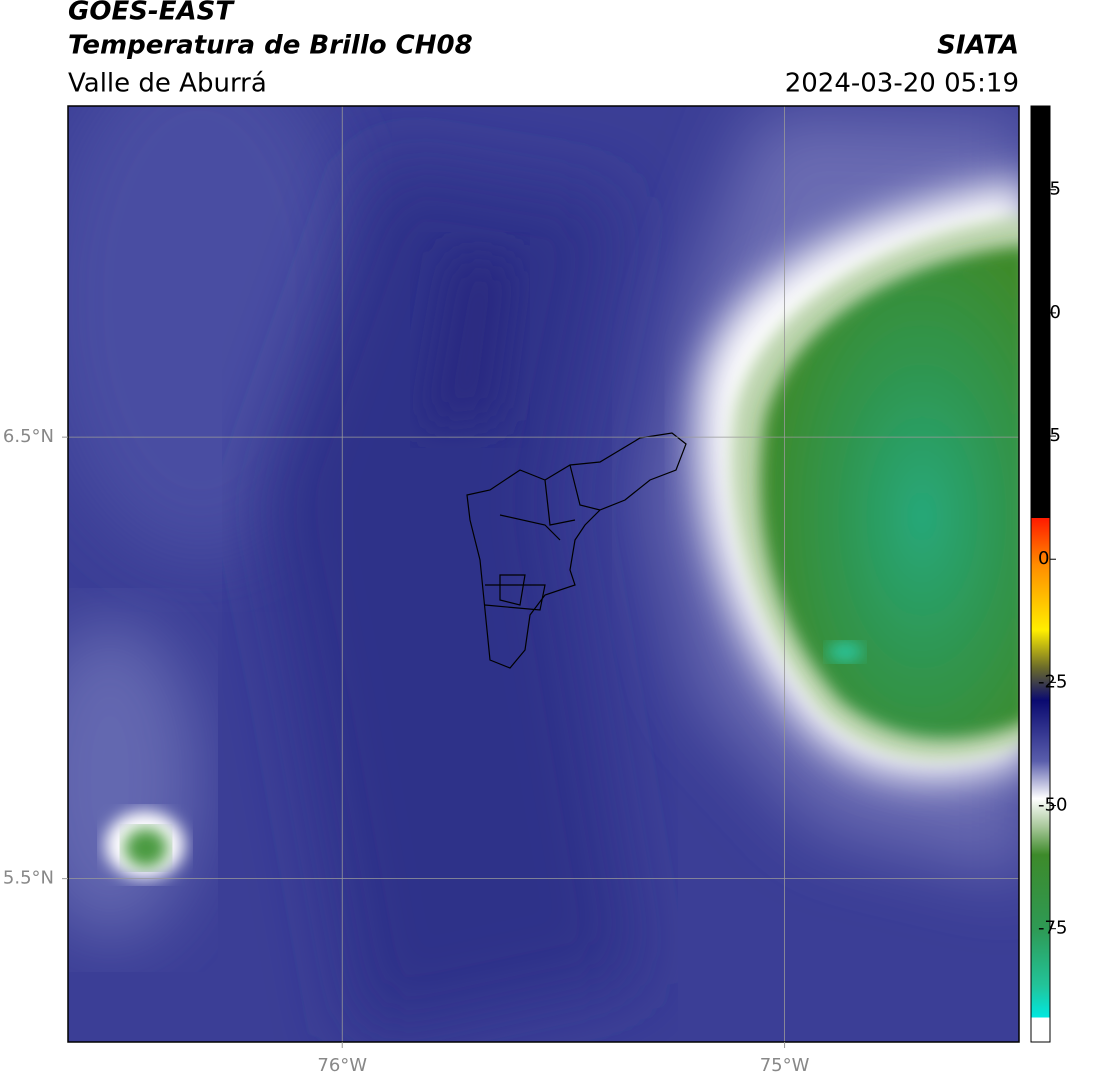  Describe the element at coordinates (1049, 189) in the screenshot. I see `colorbar-tick-label: 75` at that location.